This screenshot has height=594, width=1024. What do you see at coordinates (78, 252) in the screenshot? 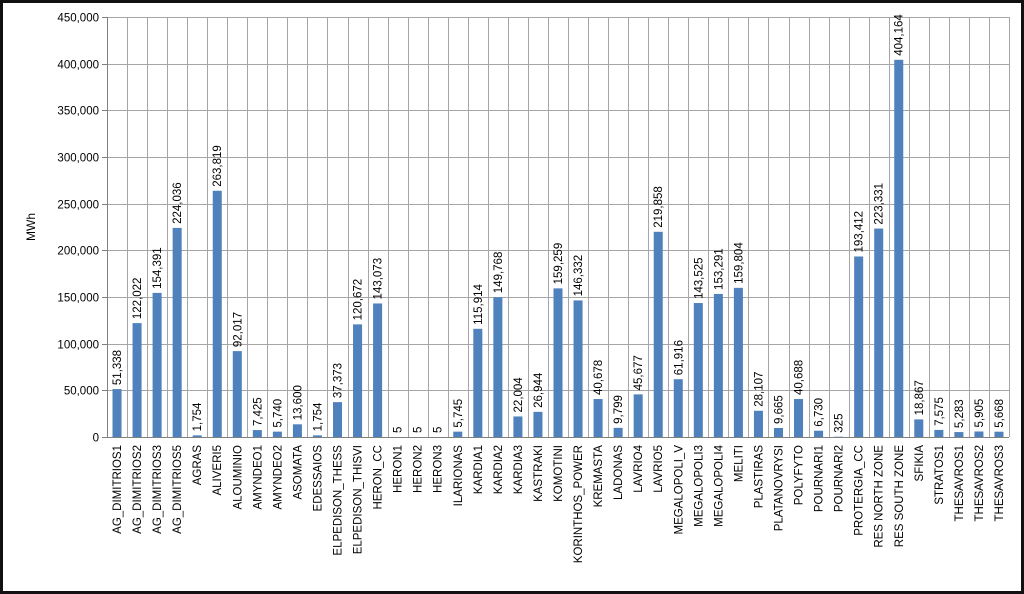
I see `y-tick-label: 200,000` at bounding box center [78, 252].